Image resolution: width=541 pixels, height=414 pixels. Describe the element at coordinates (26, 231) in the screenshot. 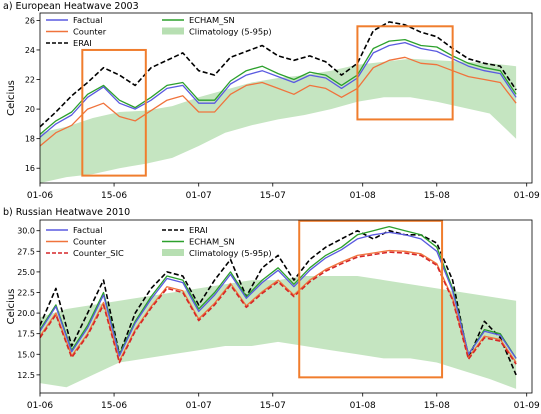

I see `y-tick-label: 30.0` at that location.